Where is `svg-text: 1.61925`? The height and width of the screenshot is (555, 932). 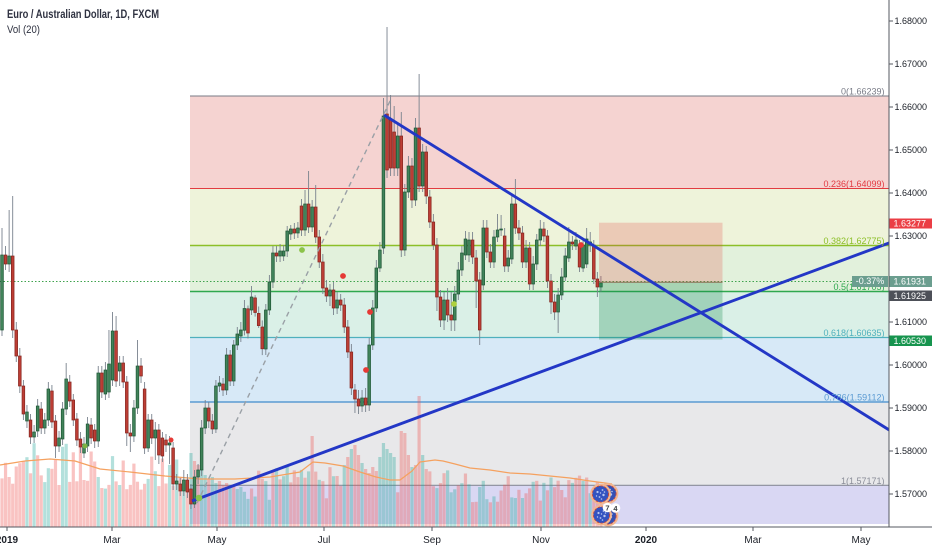 svg-text: 1.61925 is located at coordinates (910, 296).